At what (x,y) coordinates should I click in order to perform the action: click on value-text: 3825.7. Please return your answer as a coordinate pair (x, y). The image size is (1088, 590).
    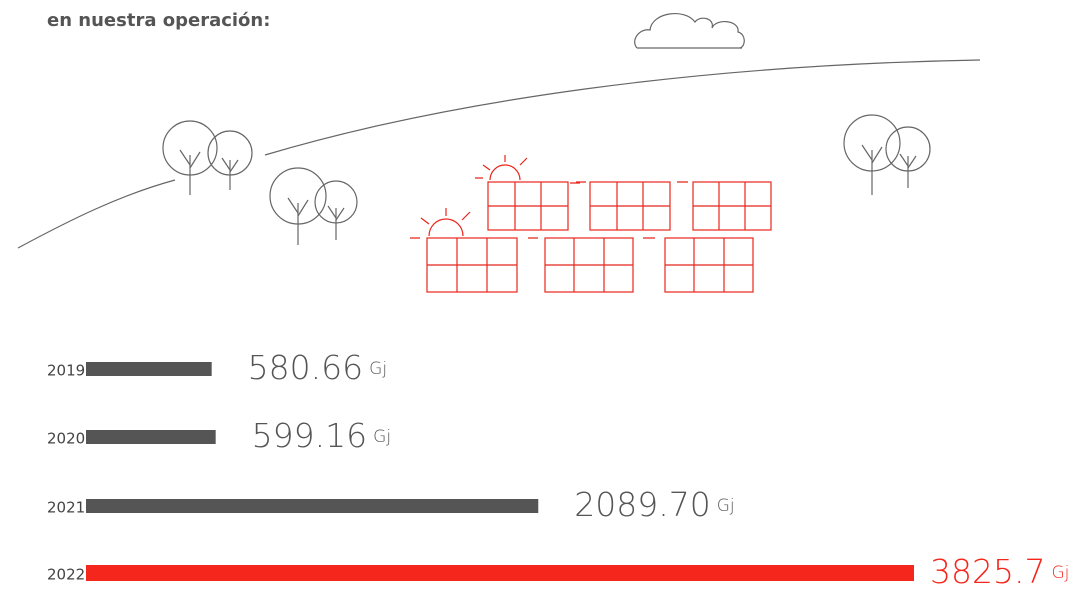
    Looking at the image, I should click on (987, 571).